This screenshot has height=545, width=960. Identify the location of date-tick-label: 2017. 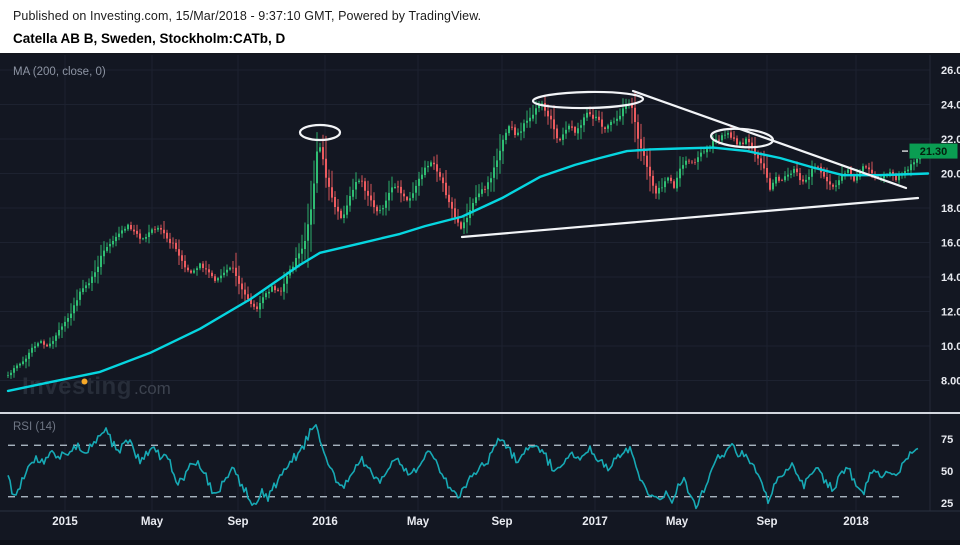
(595, 522).